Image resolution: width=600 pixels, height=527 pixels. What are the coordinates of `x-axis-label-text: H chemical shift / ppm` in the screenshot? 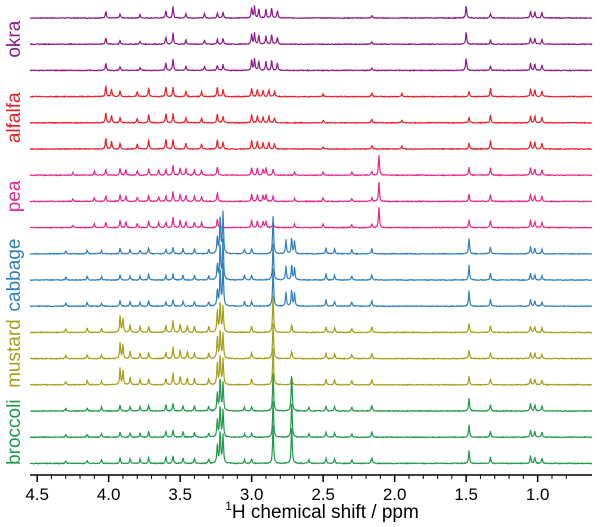 It's located at (325, 512).